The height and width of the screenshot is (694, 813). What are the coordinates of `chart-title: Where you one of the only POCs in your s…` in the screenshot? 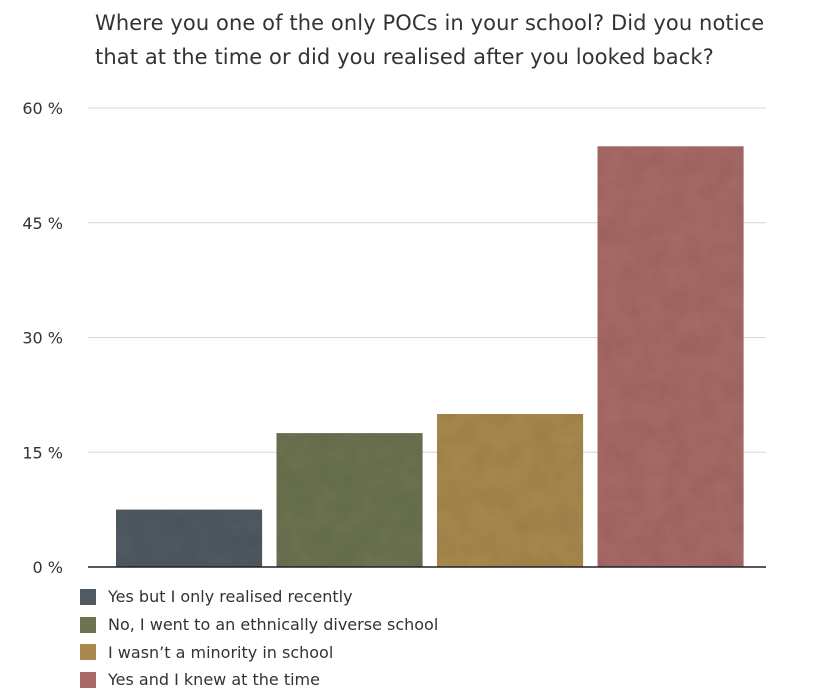 It's located at (430, 40).